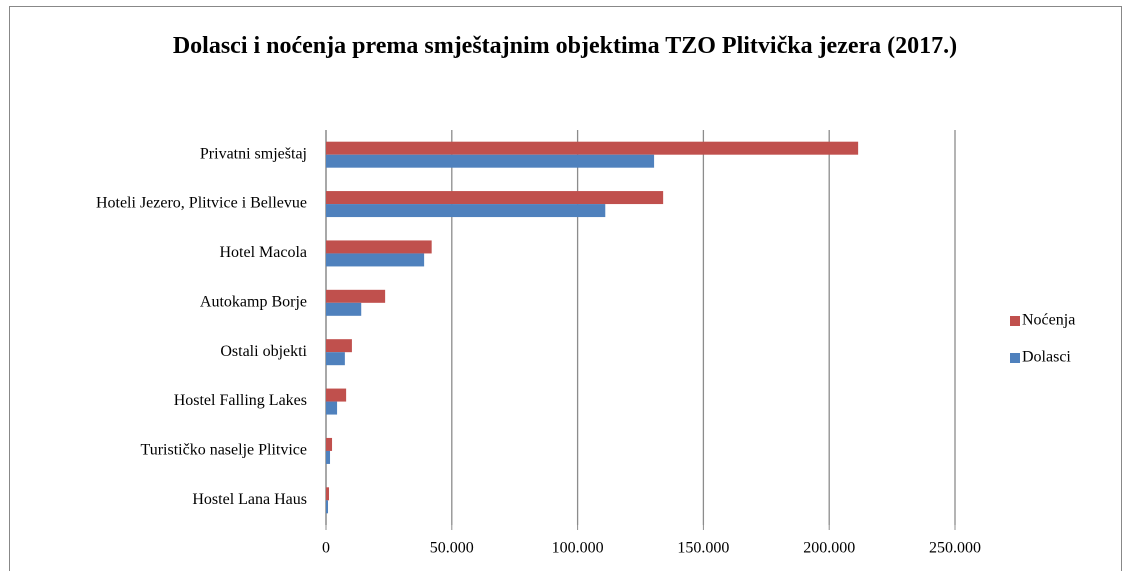 Image resolution: width=1131 pixels, height=571 pixels. What do you see at coordinates (263, 351) in the screenshot?
I see `y-tick-label: Ostali objekti` at bounding box center [263, 351].